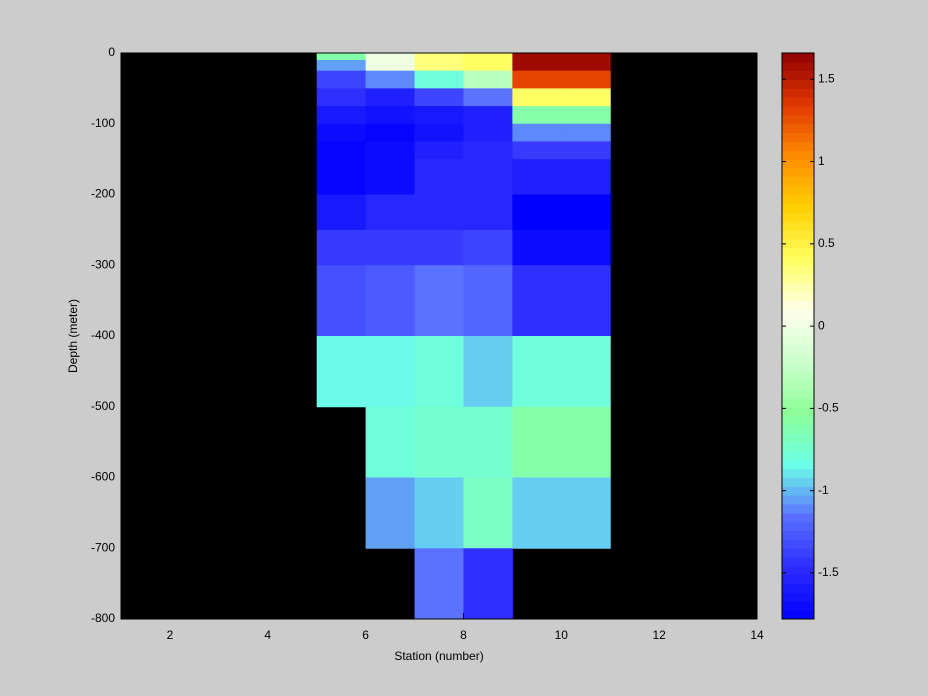  I want to click on colorbar-tick-label: -1, so click(823, 490).